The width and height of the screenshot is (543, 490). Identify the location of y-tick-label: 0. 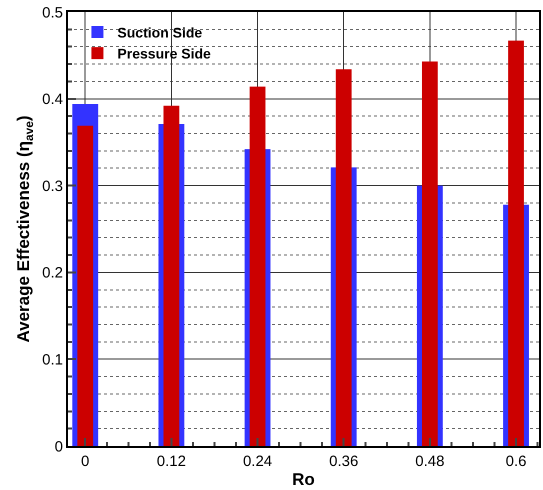
(58, 447).